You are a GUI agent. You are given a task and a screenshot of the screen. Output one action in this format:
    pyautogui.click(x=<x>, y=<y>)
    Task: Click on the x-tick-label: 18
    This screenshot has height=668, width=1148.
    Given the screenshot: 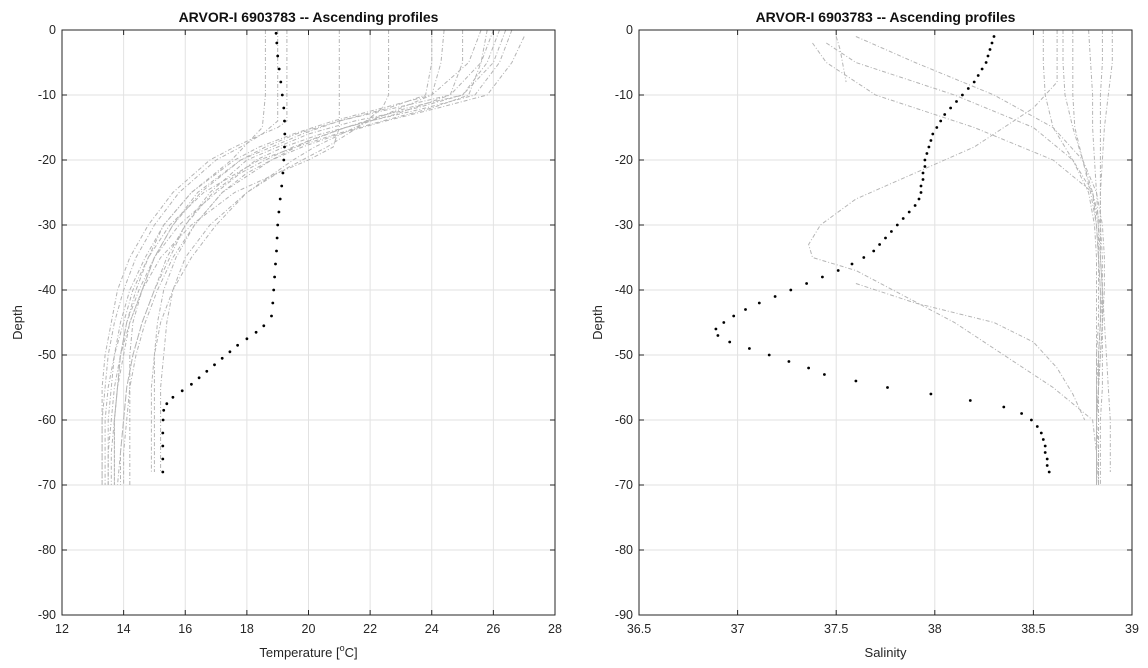 What is the action you would take?
    pyautogui.click(x=247, y=629)
    